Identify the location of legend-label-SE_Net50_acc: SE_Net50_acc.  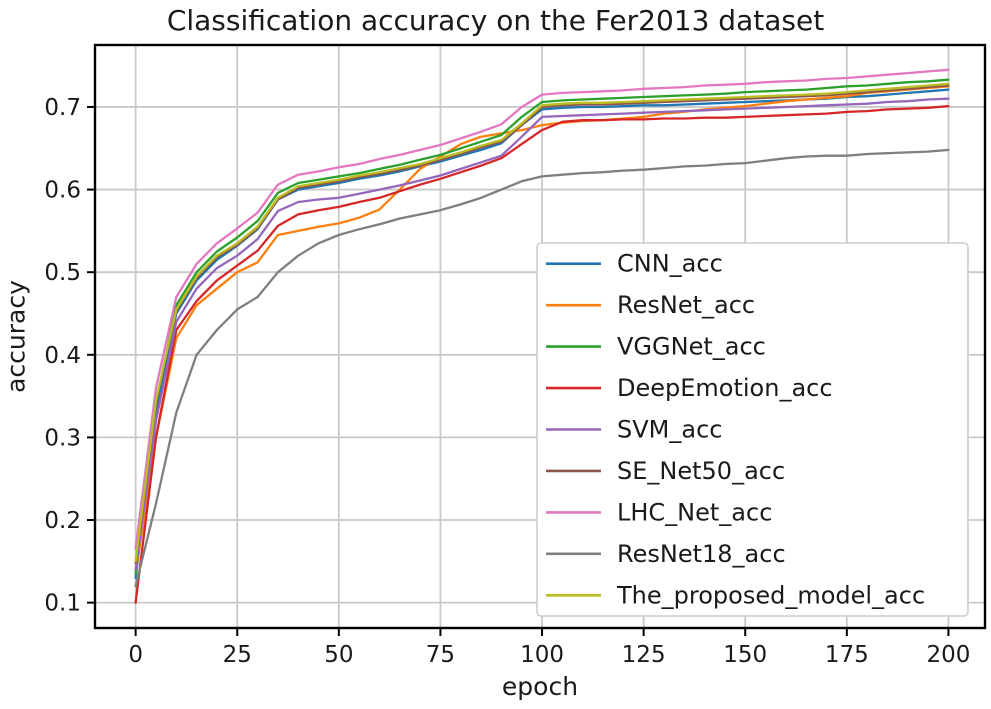
(701, 471).